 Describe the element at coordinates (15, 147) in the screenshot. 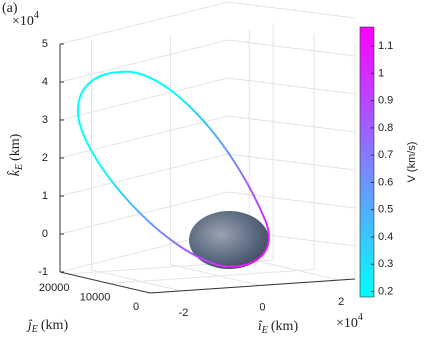

I see `z-unit: (km)` at that location.